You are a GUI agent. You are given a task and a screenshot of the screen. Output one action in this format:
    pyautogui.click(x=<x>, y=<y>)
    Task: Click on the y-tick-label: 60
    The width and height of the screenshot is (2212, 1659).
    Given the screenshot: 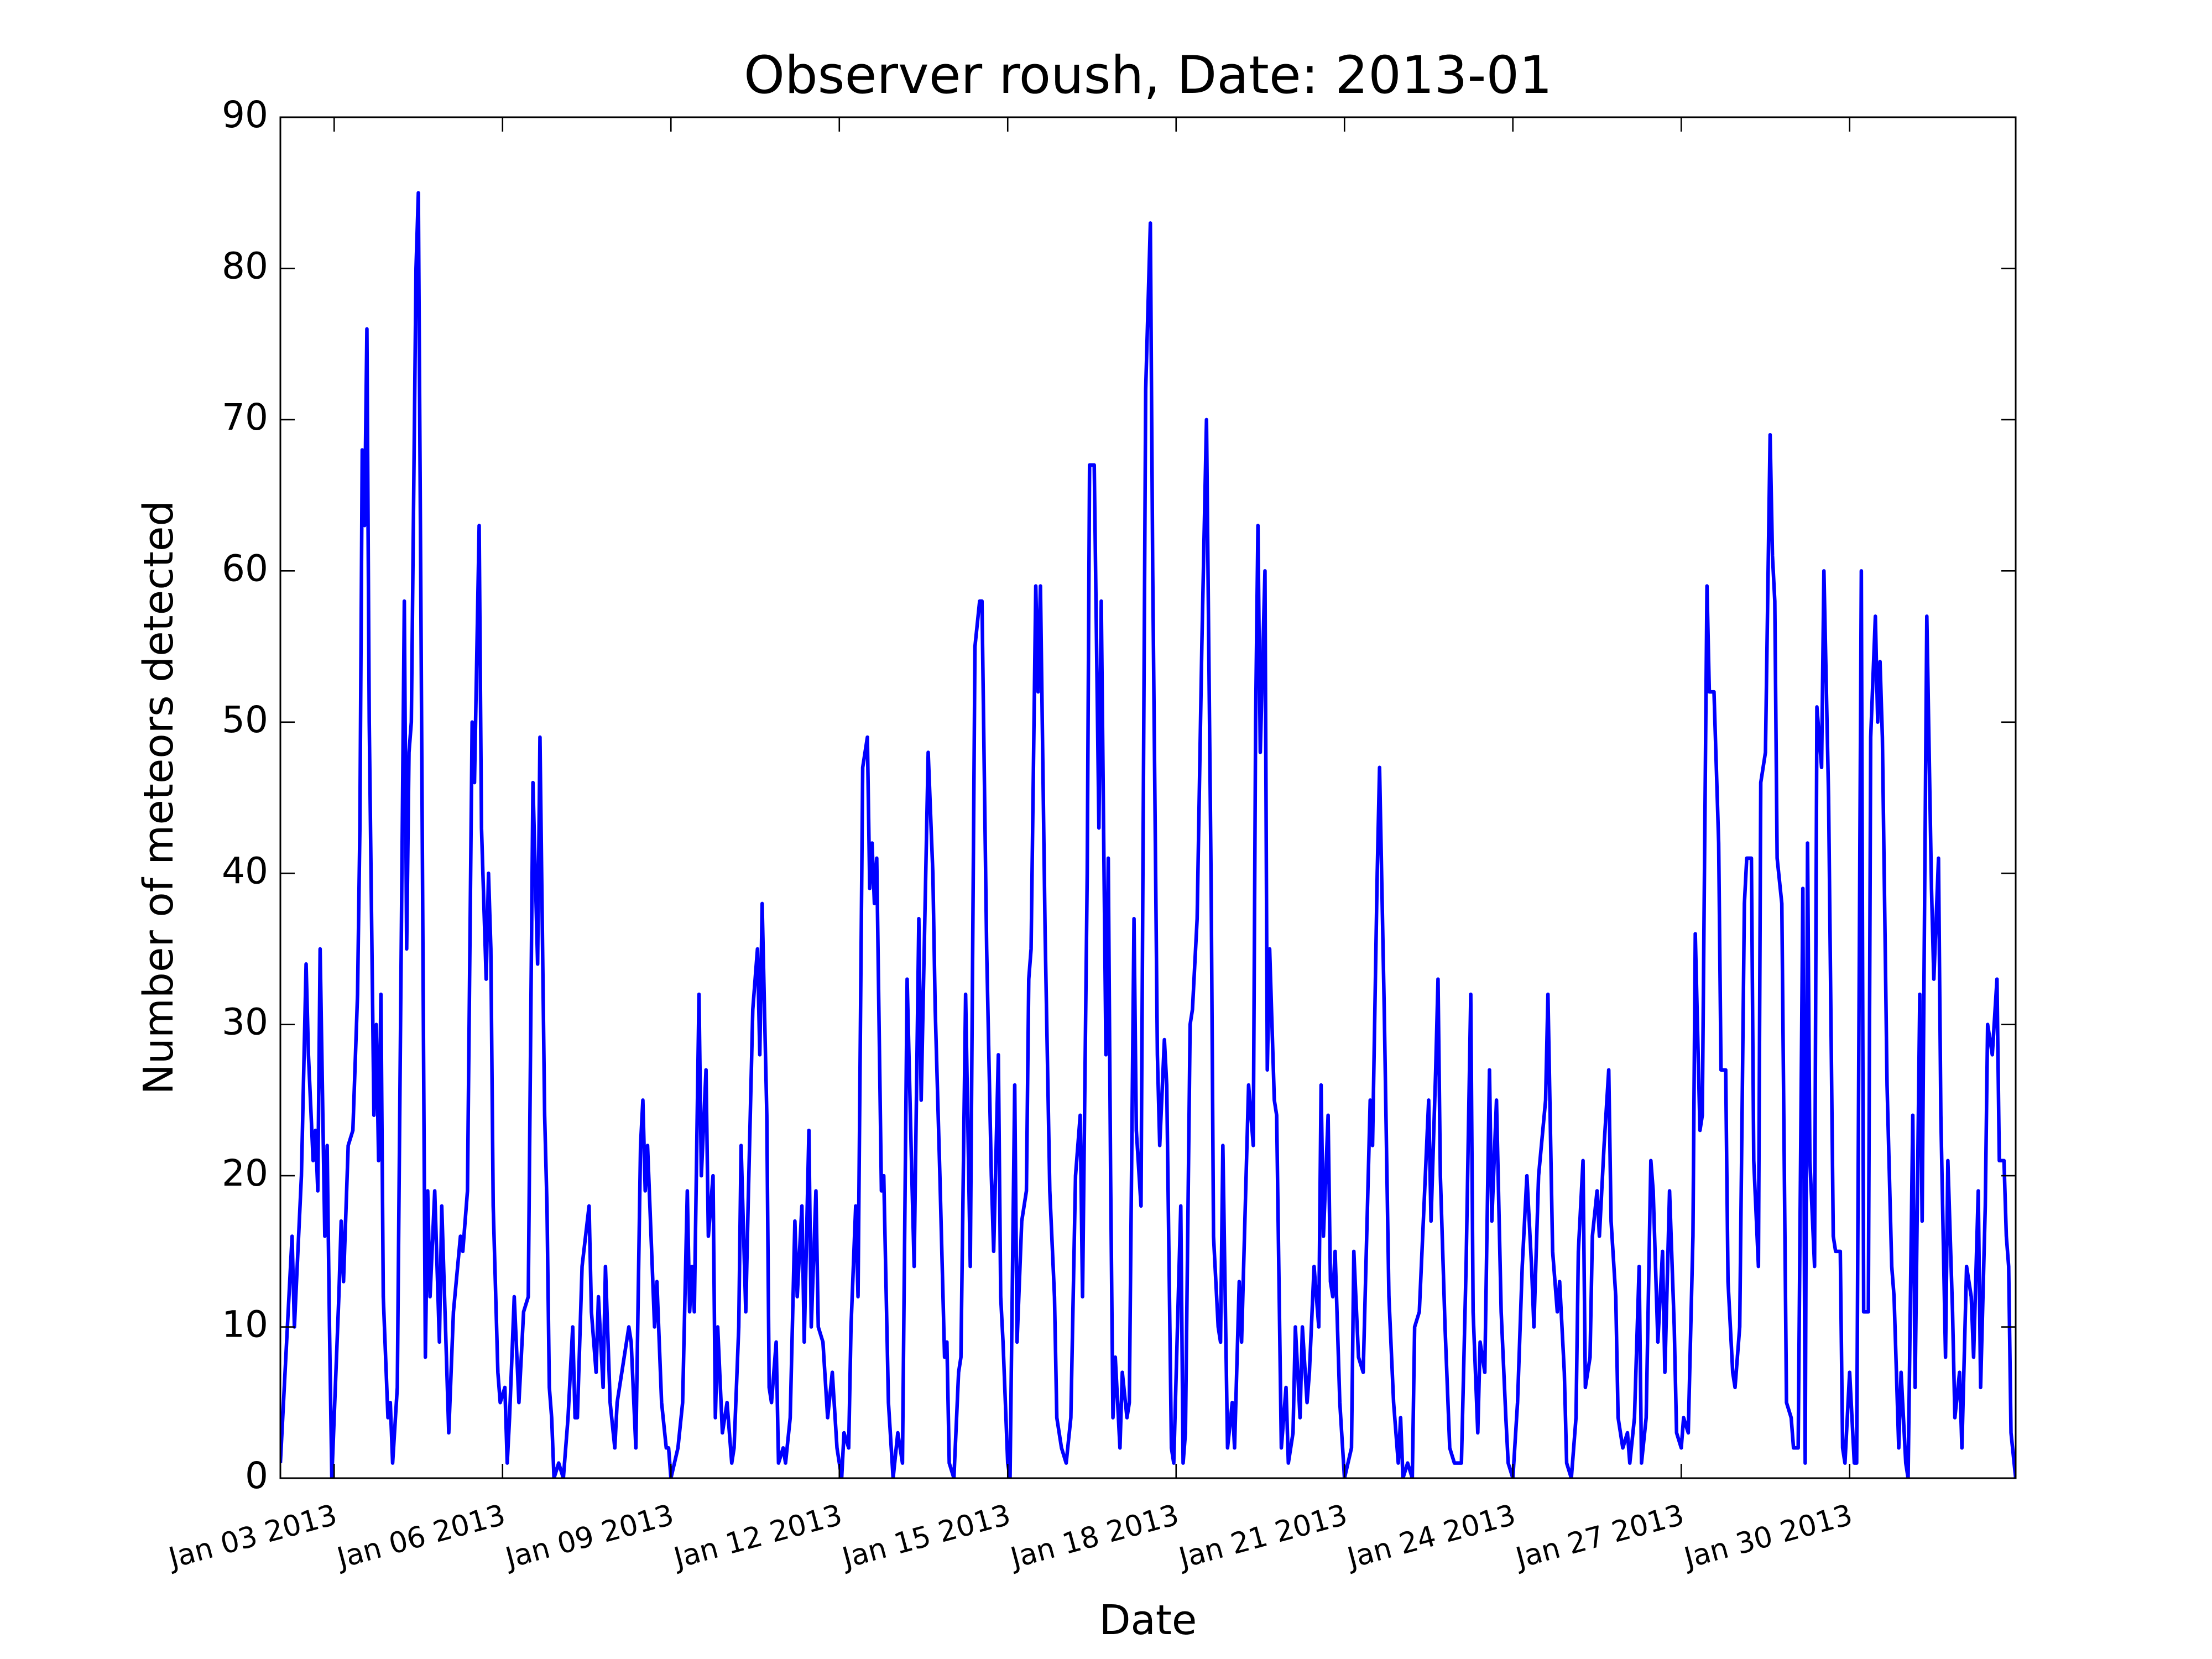 What is the action you would take?
    pyautogui.click(x=245, y=568)
    